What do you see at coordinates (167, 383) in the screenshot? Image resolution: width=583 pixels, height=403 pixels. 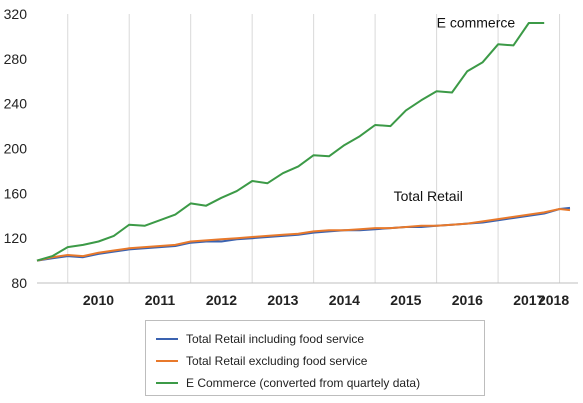 I see `legend-swatch-ecommerce` at bounding box center [167, 383].